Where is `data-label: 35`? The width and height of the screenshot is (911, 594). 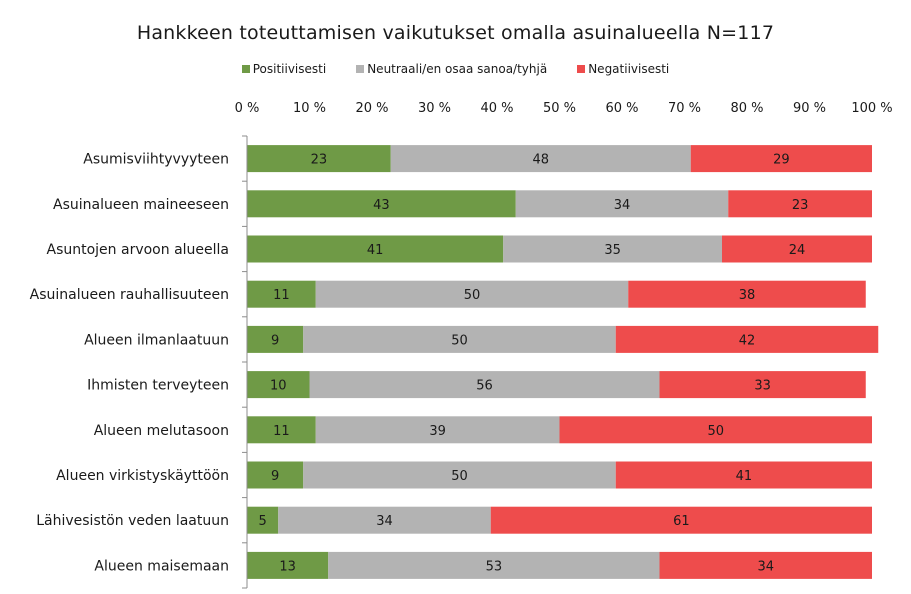 data-label: 35 is located at coordinates (612, 250).